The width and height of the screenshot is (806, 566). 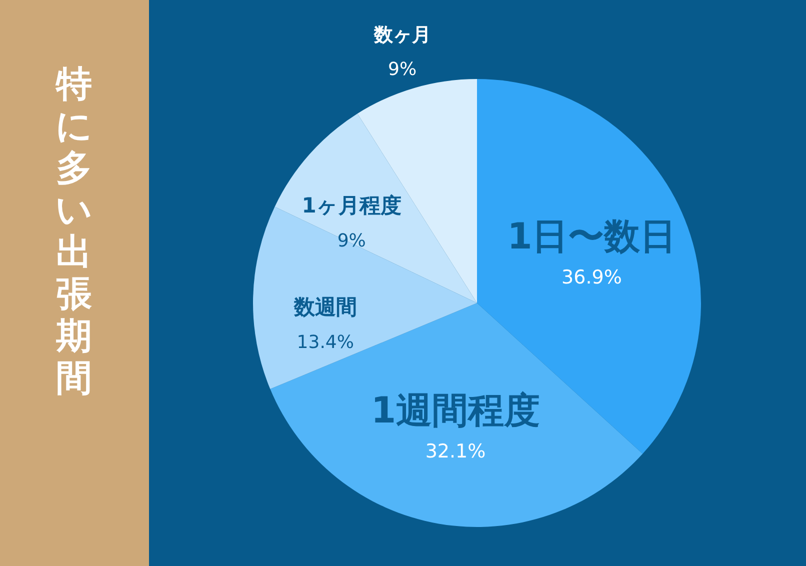 What do you see at coordinates (74, 231) in the screenshot?
I see `title: 特に多い出張期間` at bounding box center [74, 231].